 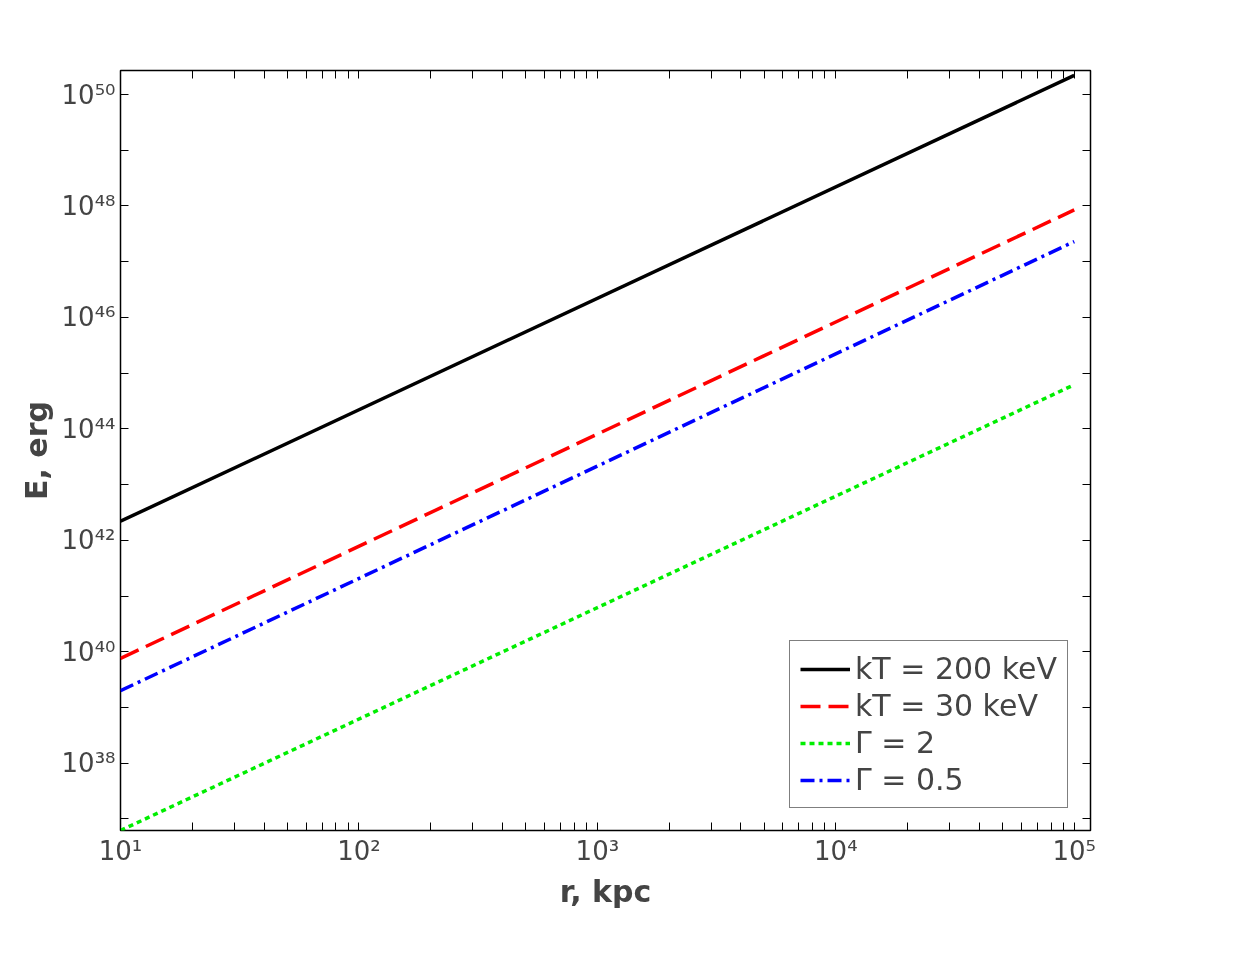 I want to click on x-axis-title: r, kpc, so click(x=605, y=891).